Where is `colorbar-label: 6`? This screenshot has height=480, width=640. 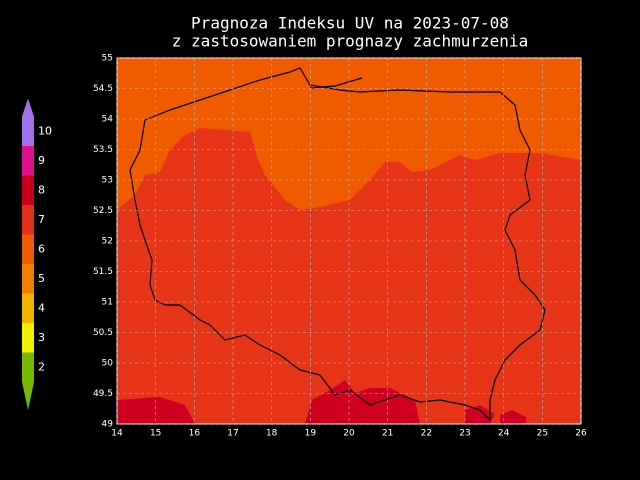 colorbar-label: 6 is located at coordinates (41, 248).